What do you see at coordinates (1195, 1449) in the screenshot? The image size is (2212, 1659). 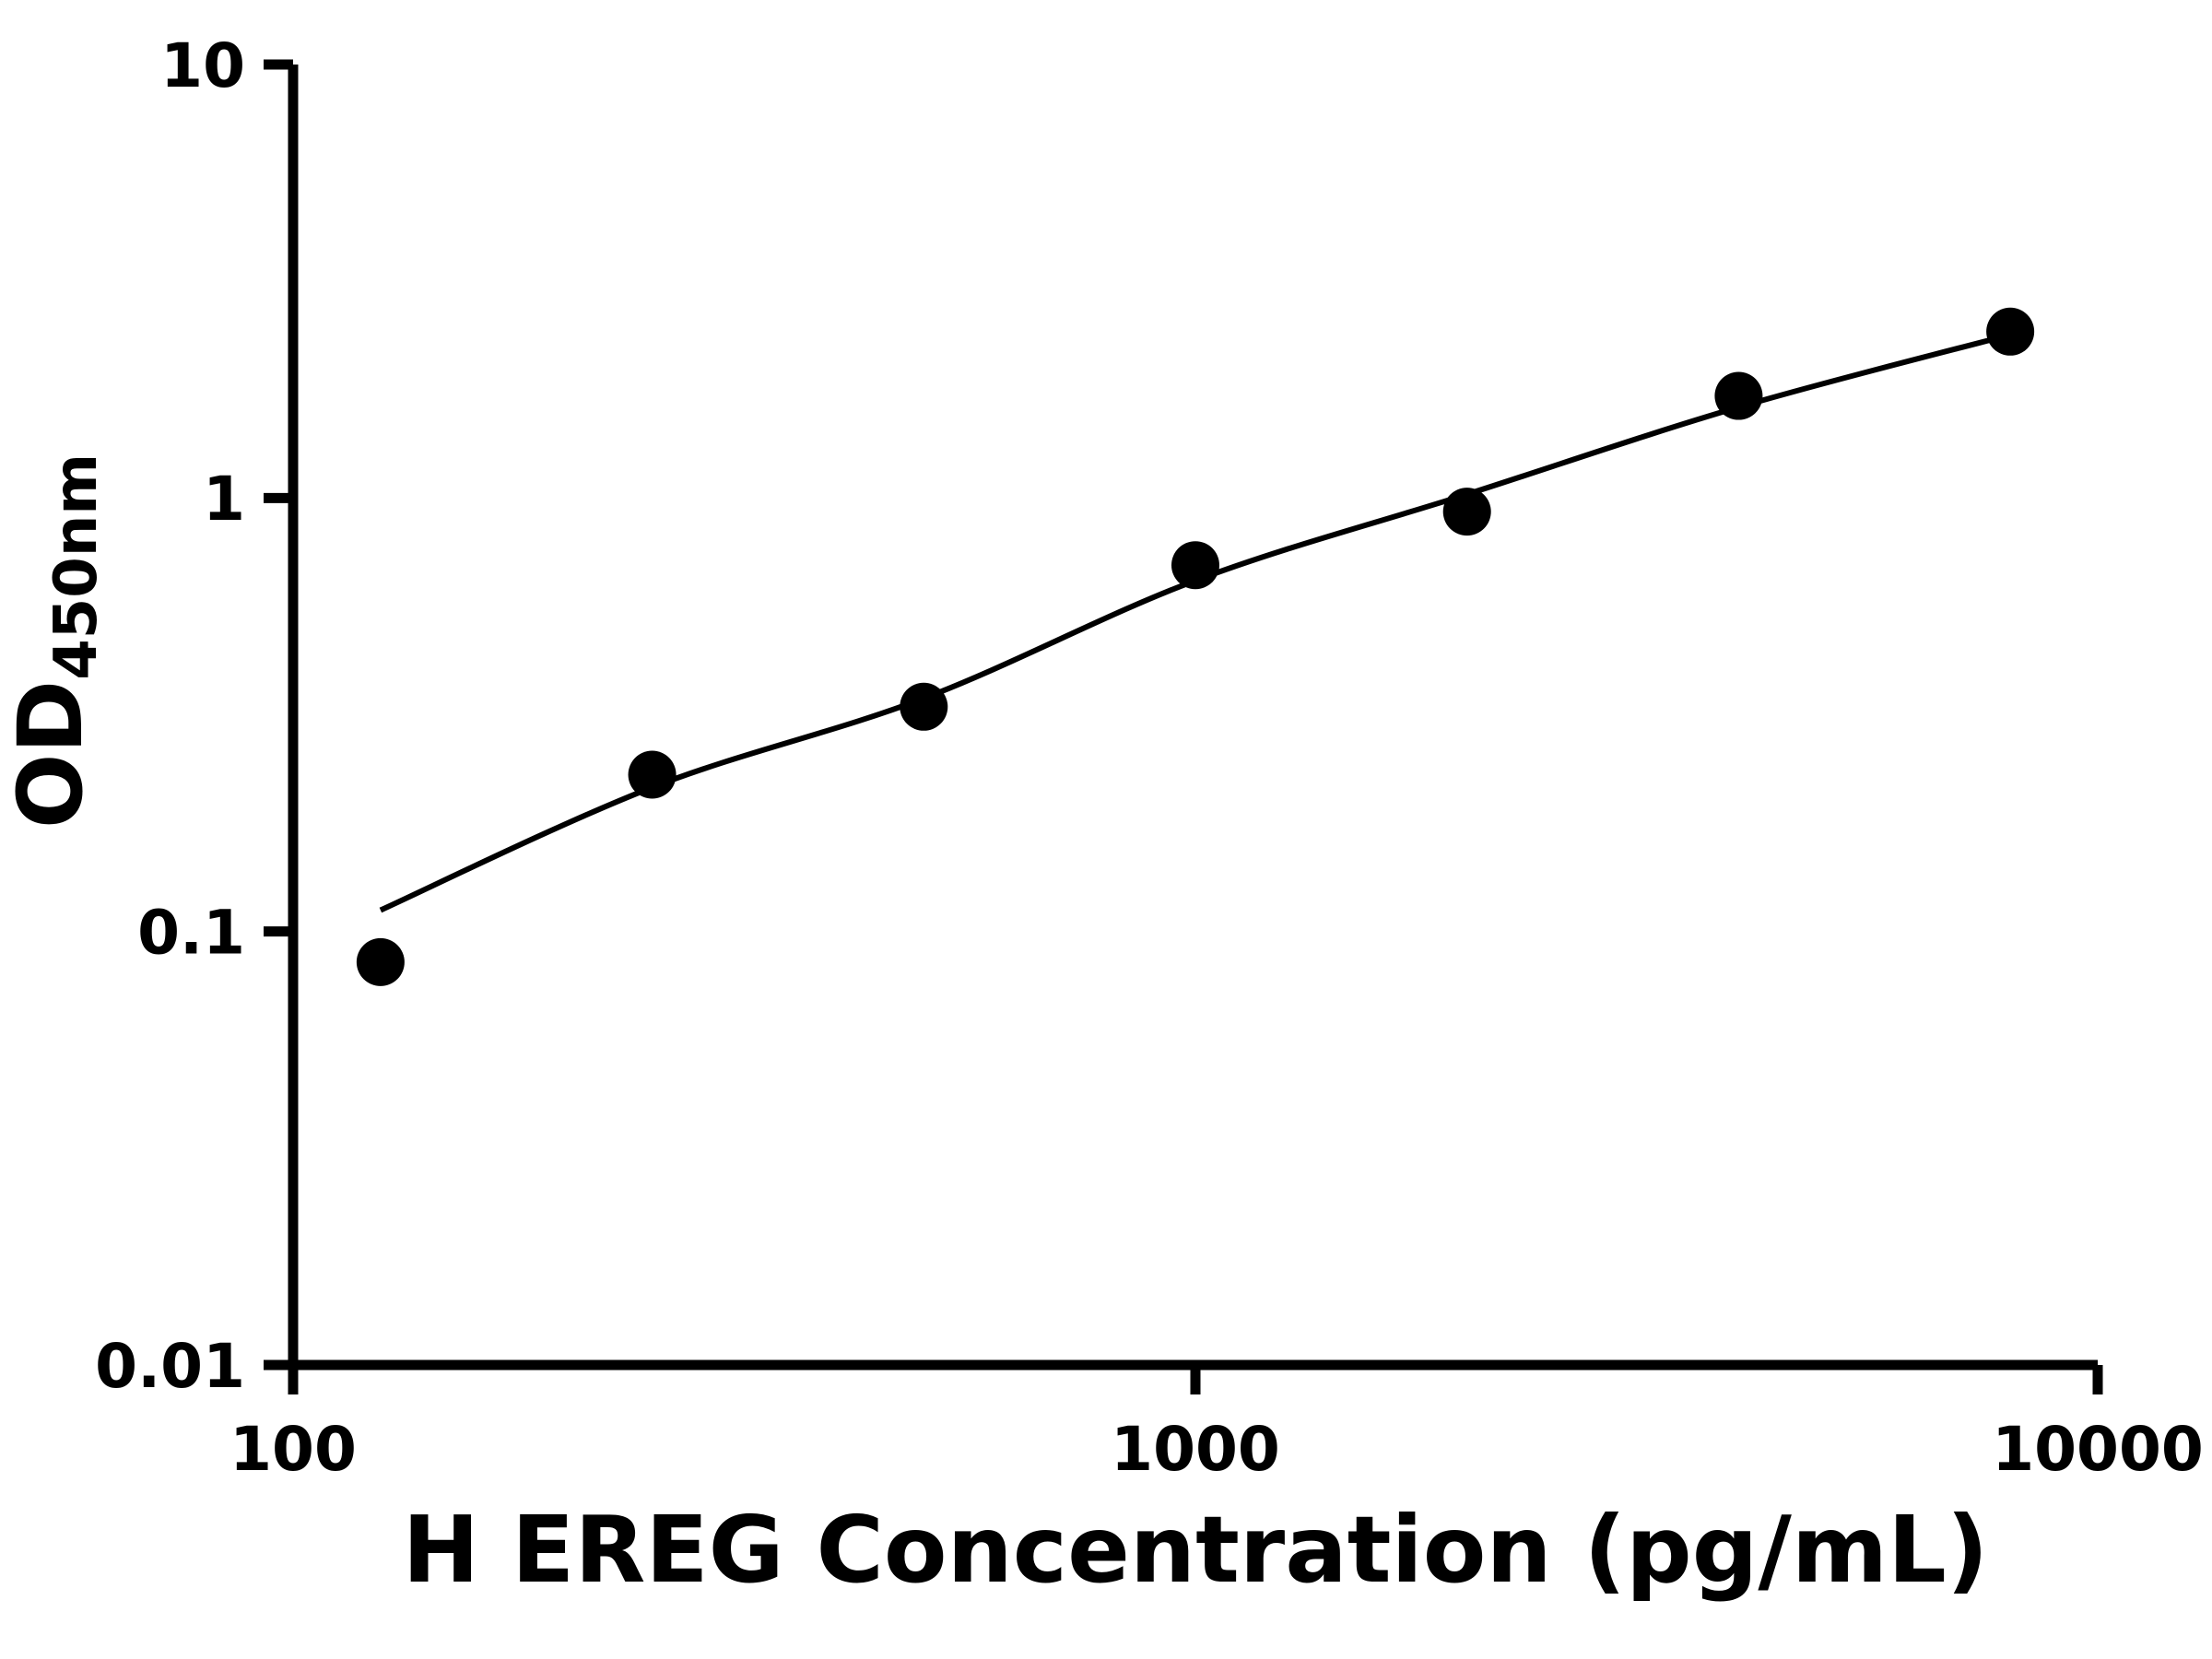 I see `x-tick-label: 1000` at bounding box center [1195, 1449].